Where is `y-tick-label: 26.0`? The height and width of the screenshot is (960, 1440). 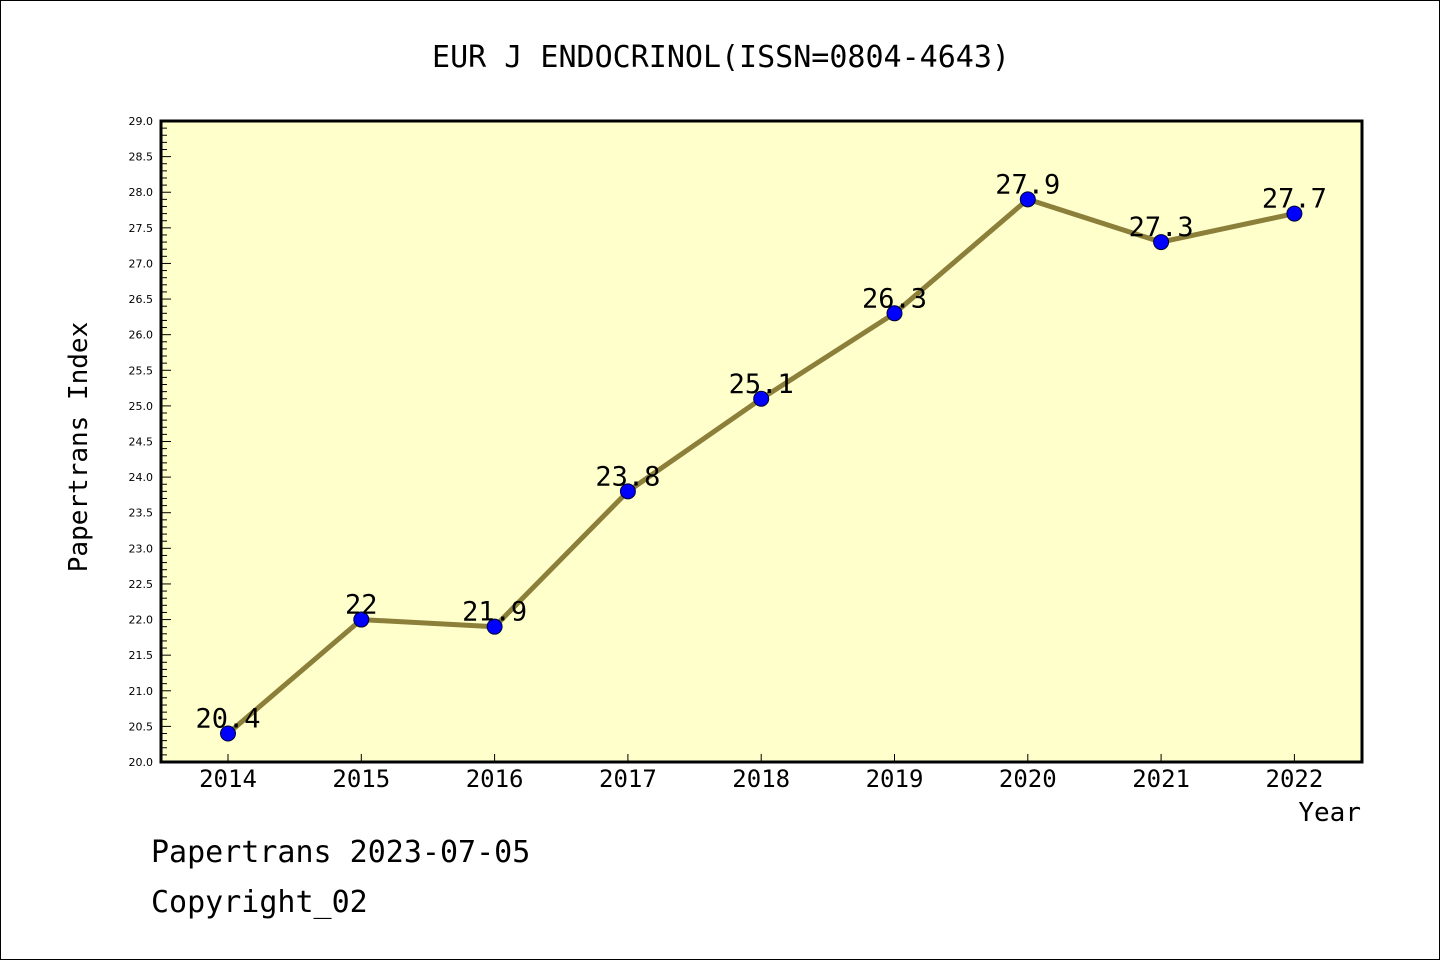 y-tick-label: 26.0 is located at coordinates (141, 335).